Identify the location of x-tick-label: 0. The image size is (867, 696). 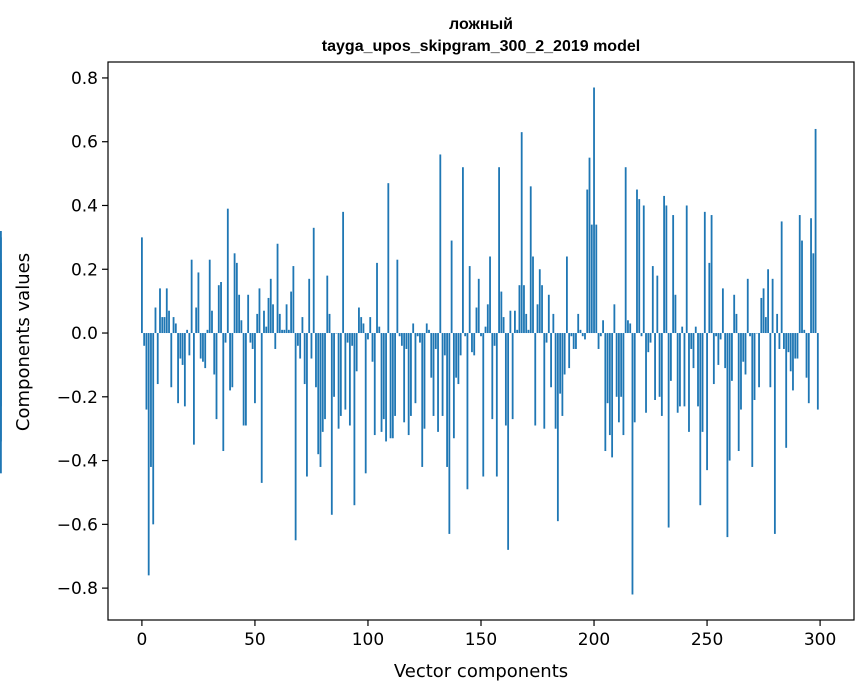
(141, 640).